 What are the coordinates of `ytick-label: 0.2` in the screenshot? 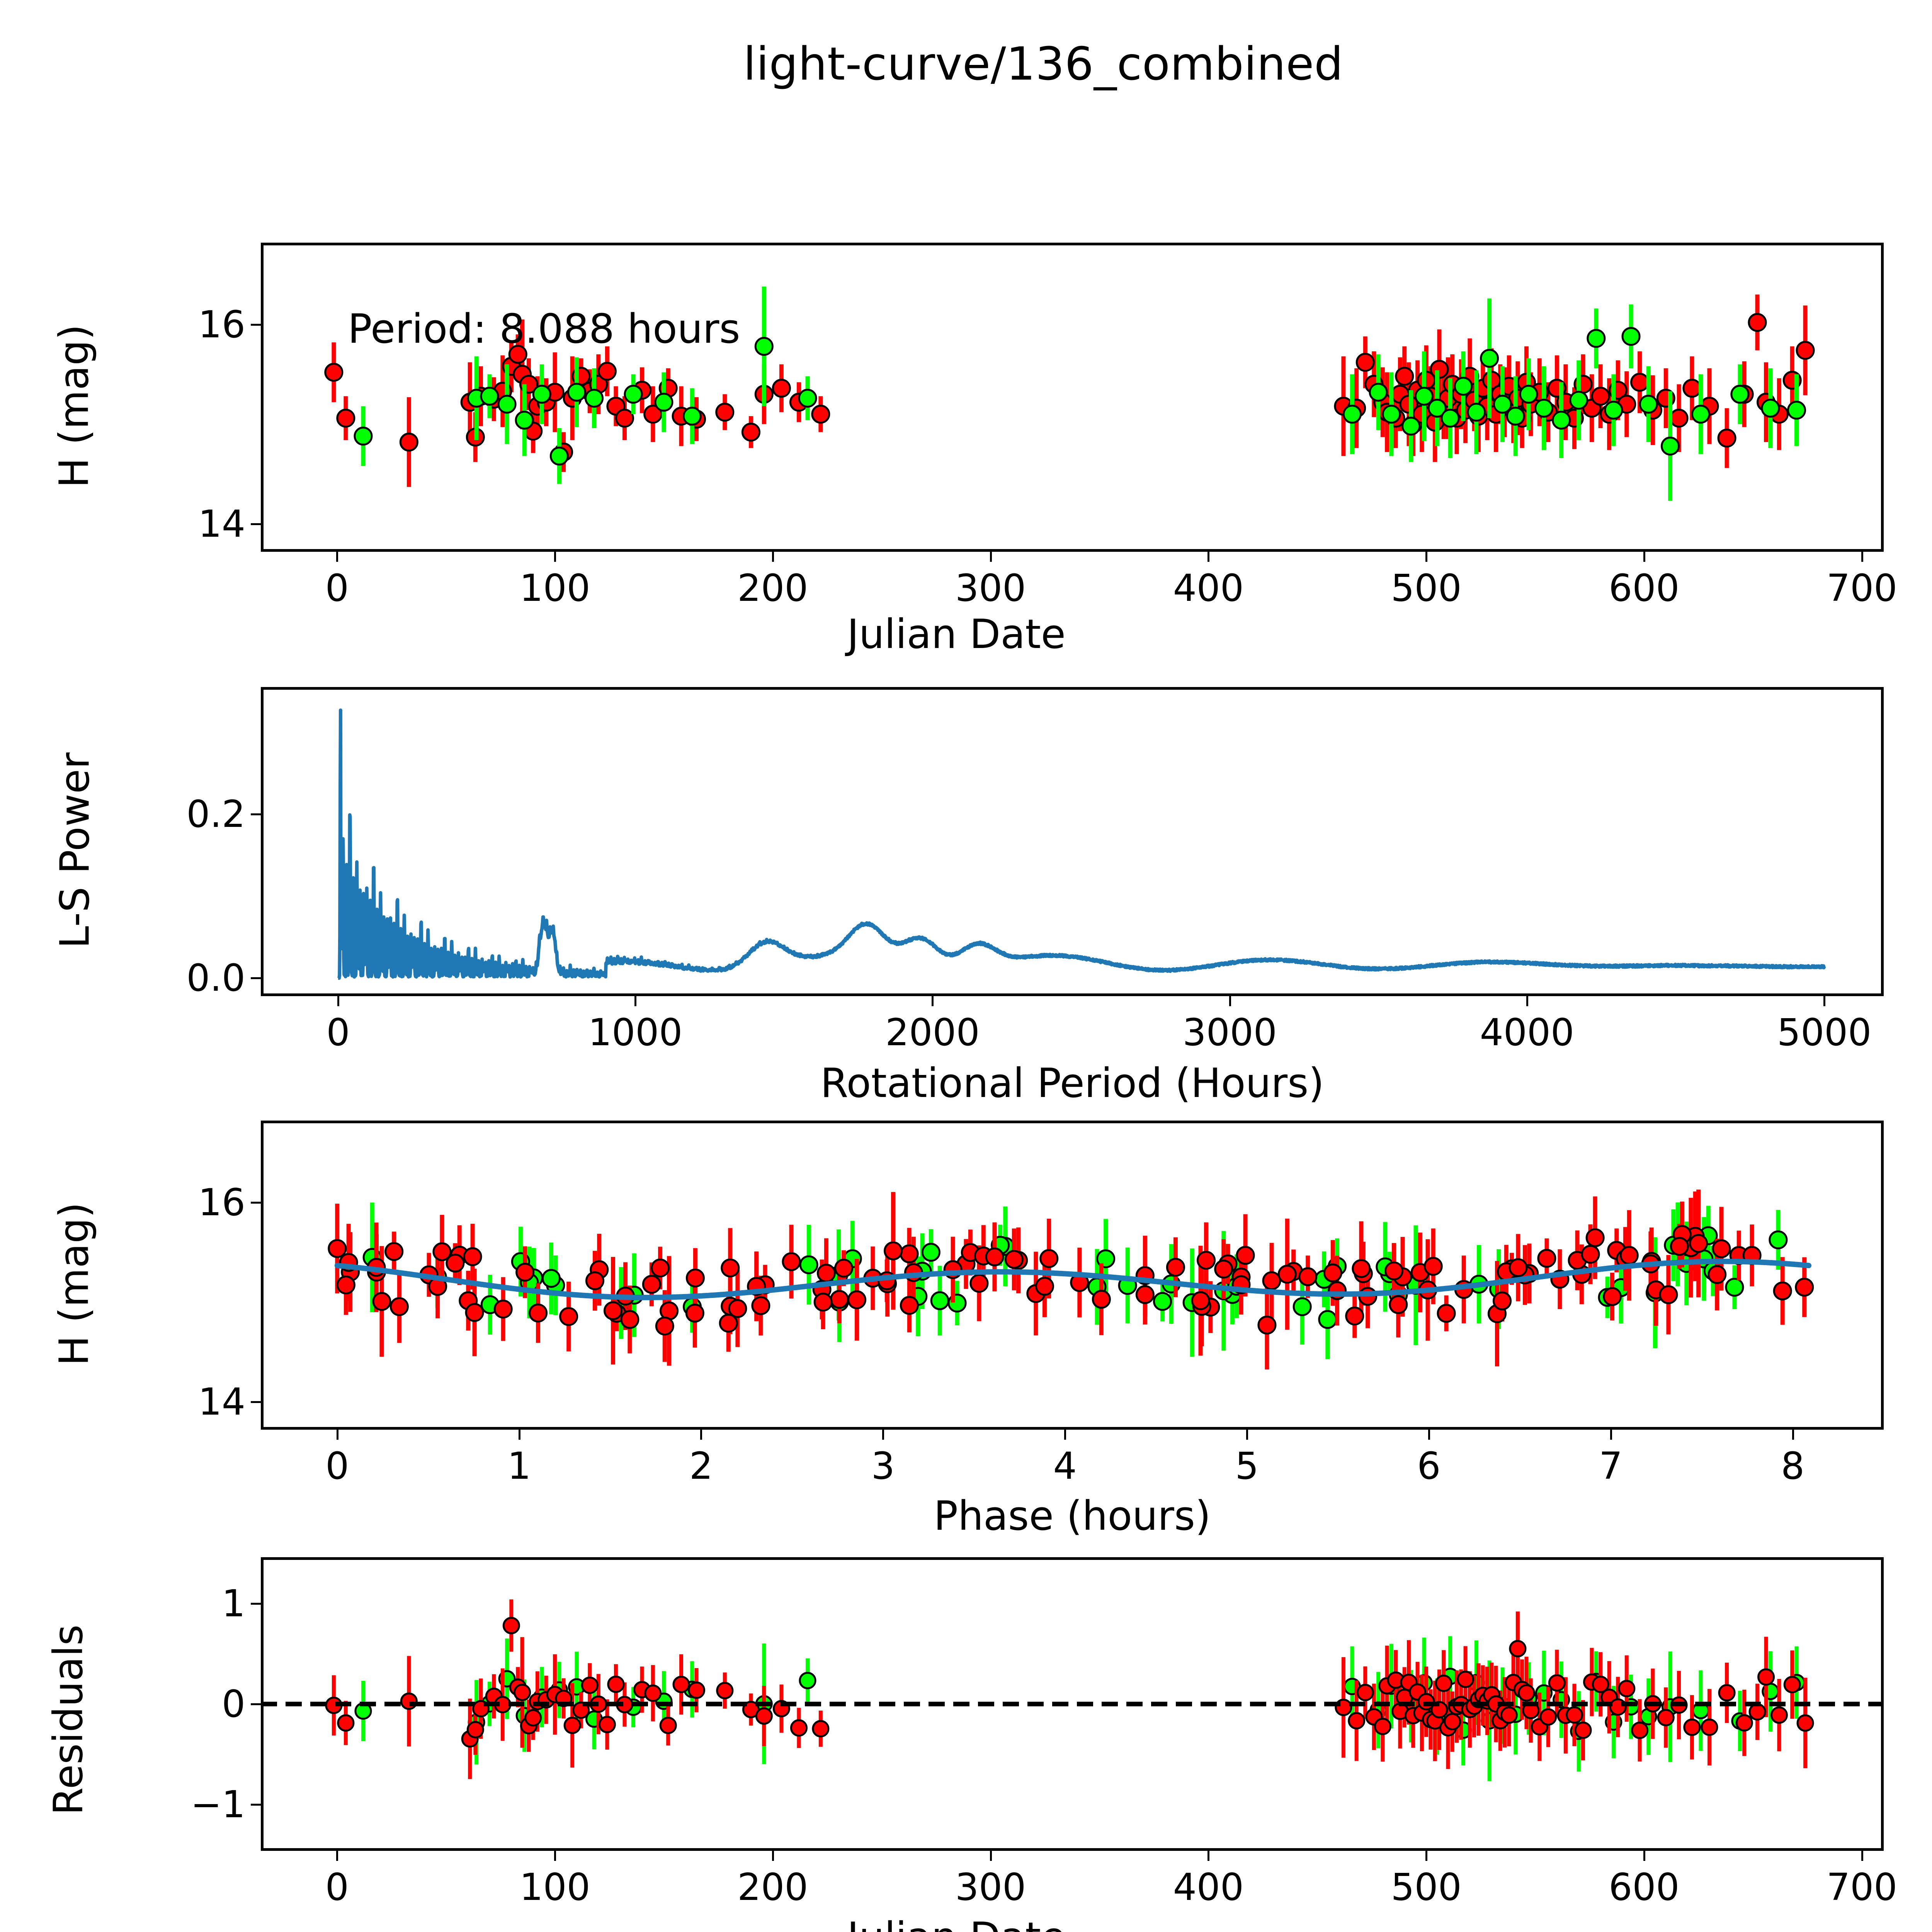 It's located at (216, 814).